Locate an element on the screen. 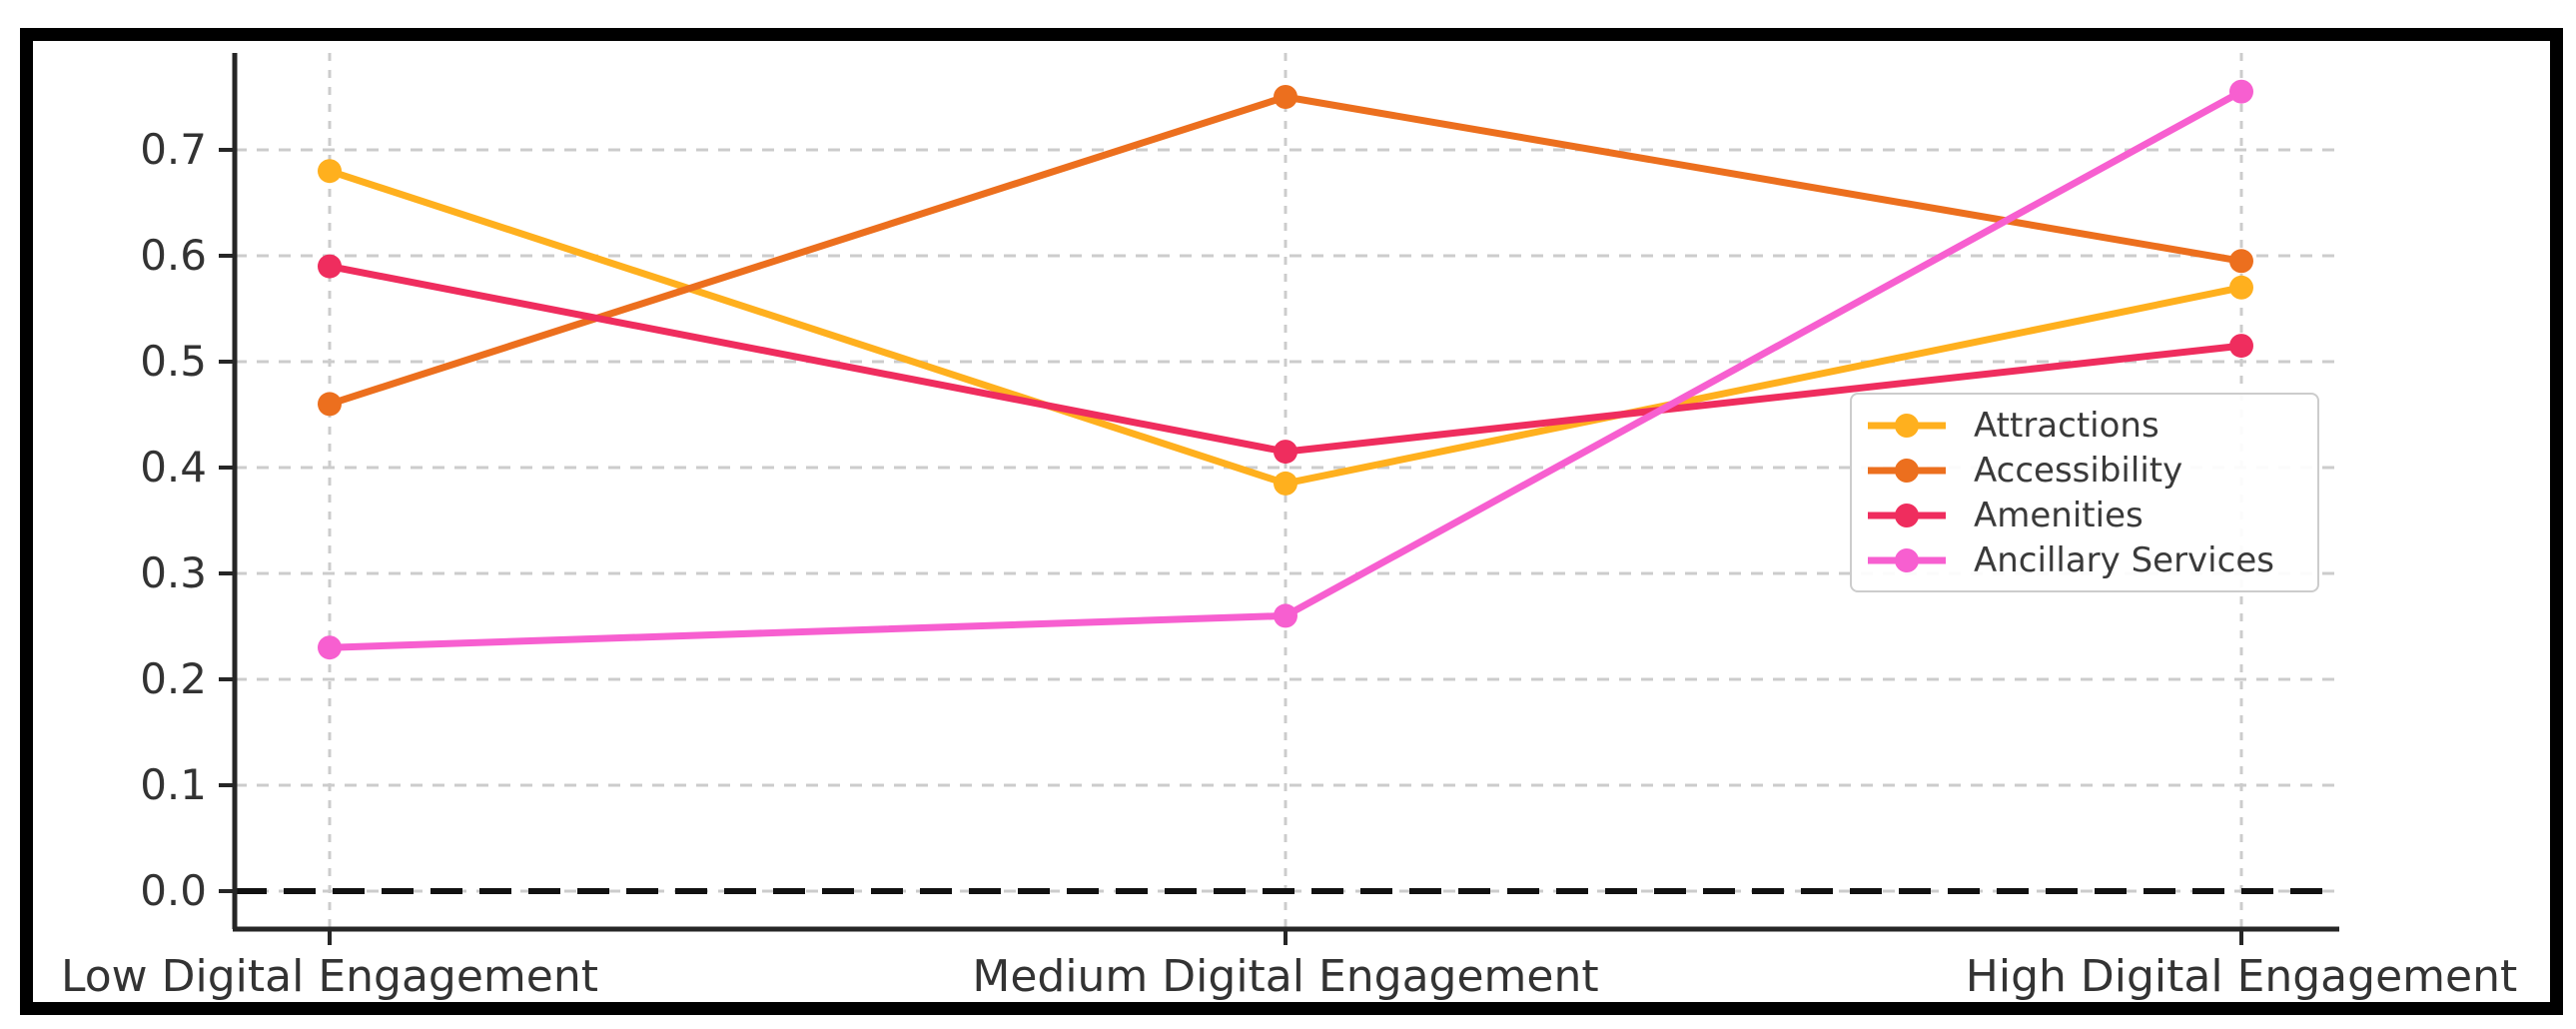  legend-item: Accessibility is located at coordinates (2085, 471).